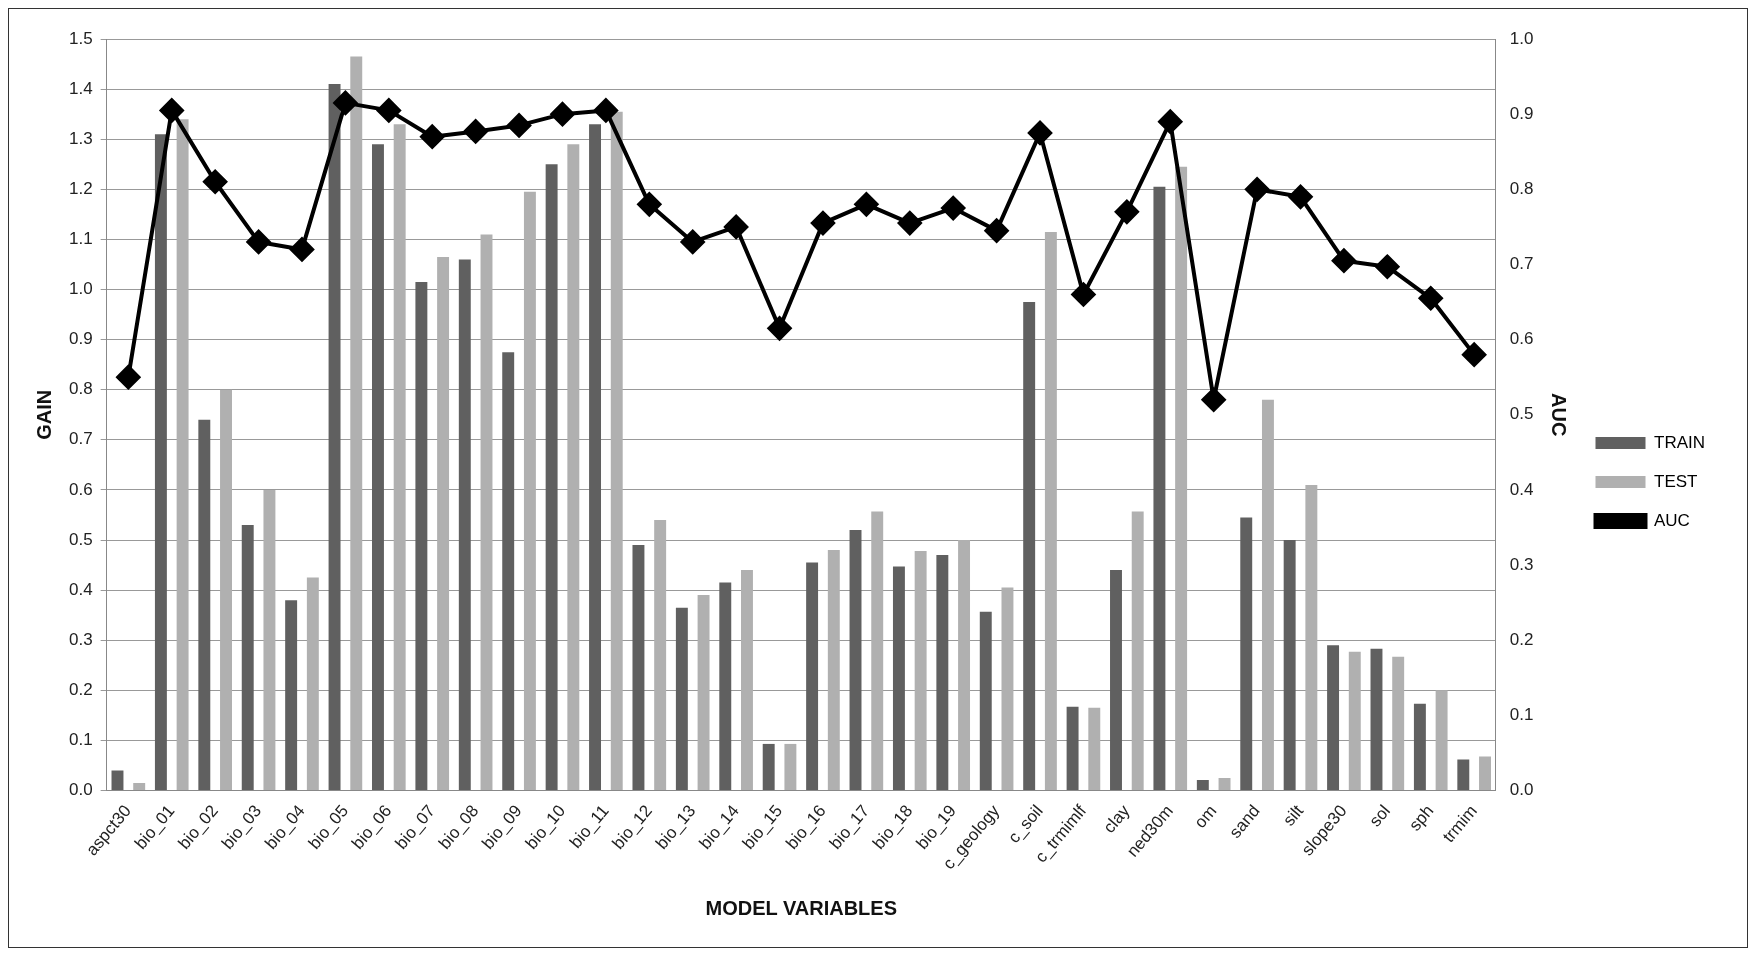  What do you see at coordinates (80, 689) in the screenshot?
I see `y-tick-label: 0.2` at bounding box center [80, 689].